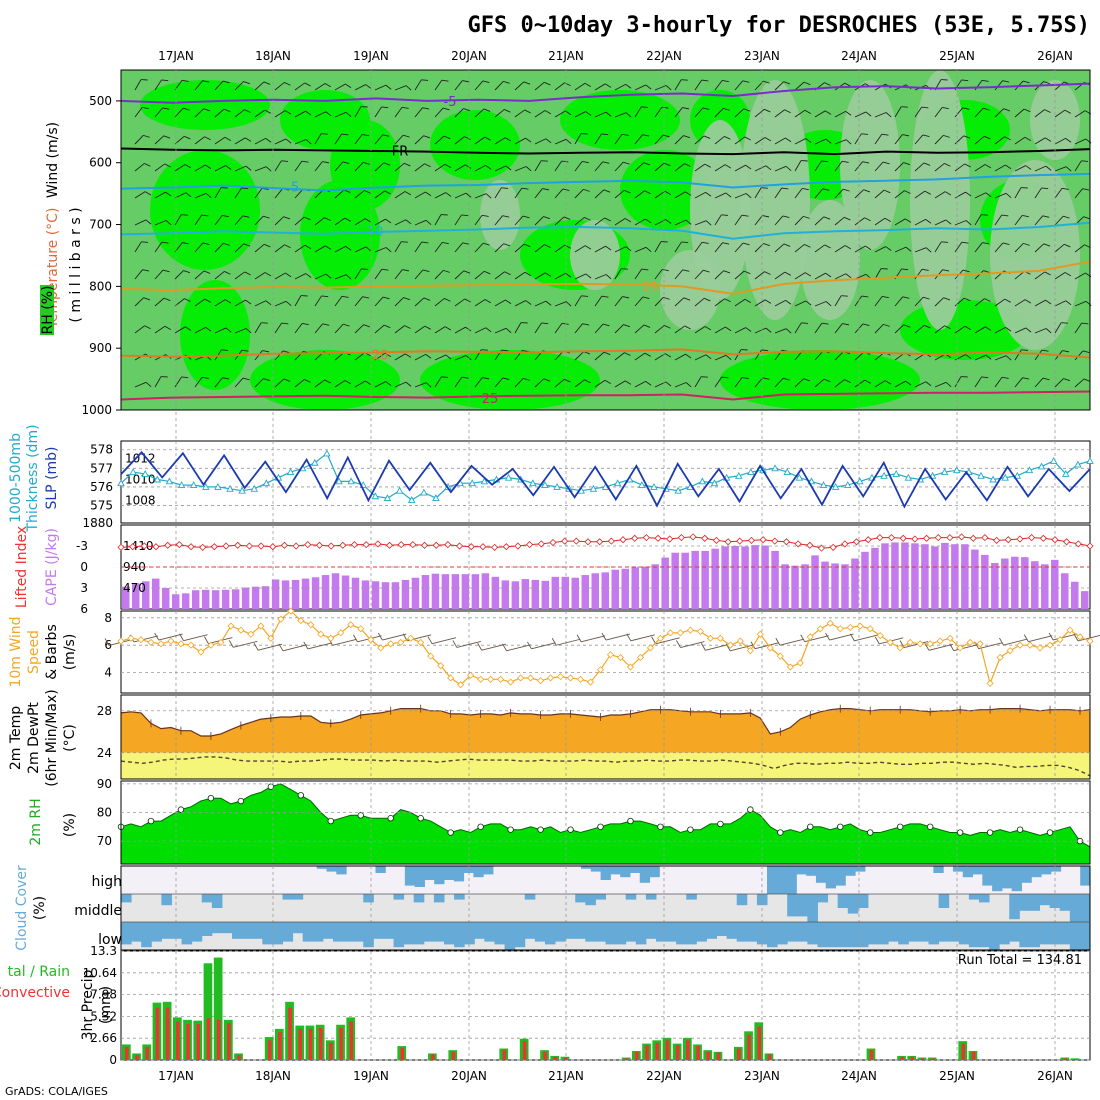 The width and height of the screenshot is (1100, 1100). What do you see at coordinates (103, 1016) in the screenshot?
I see `precip-tick-label: 5.32` at bounding box center [103, 1016].